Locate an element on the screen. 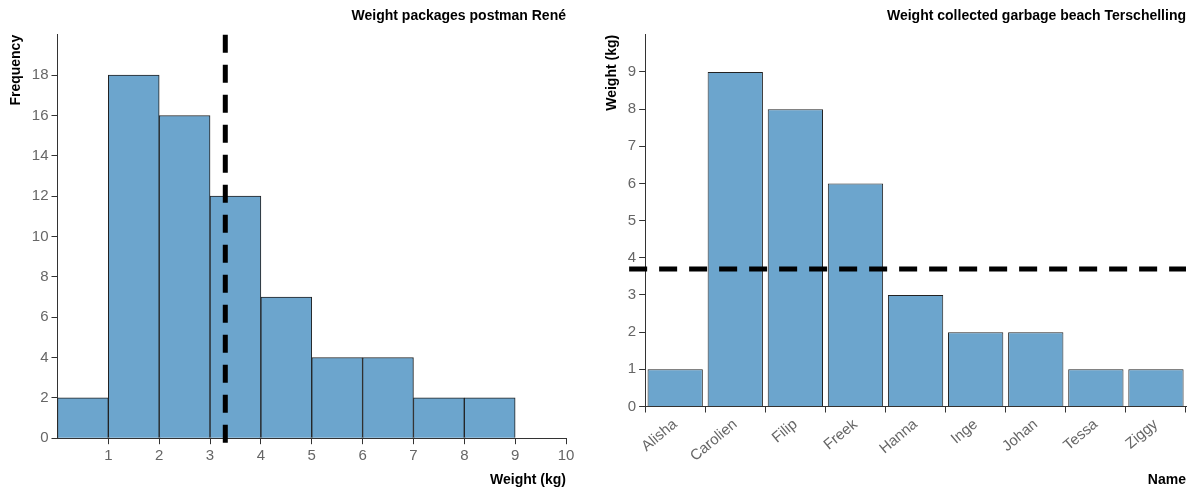 The width and height of the screenshot is (1193, 497). x-tick-label: 6 is located at coordinates (362, 455).